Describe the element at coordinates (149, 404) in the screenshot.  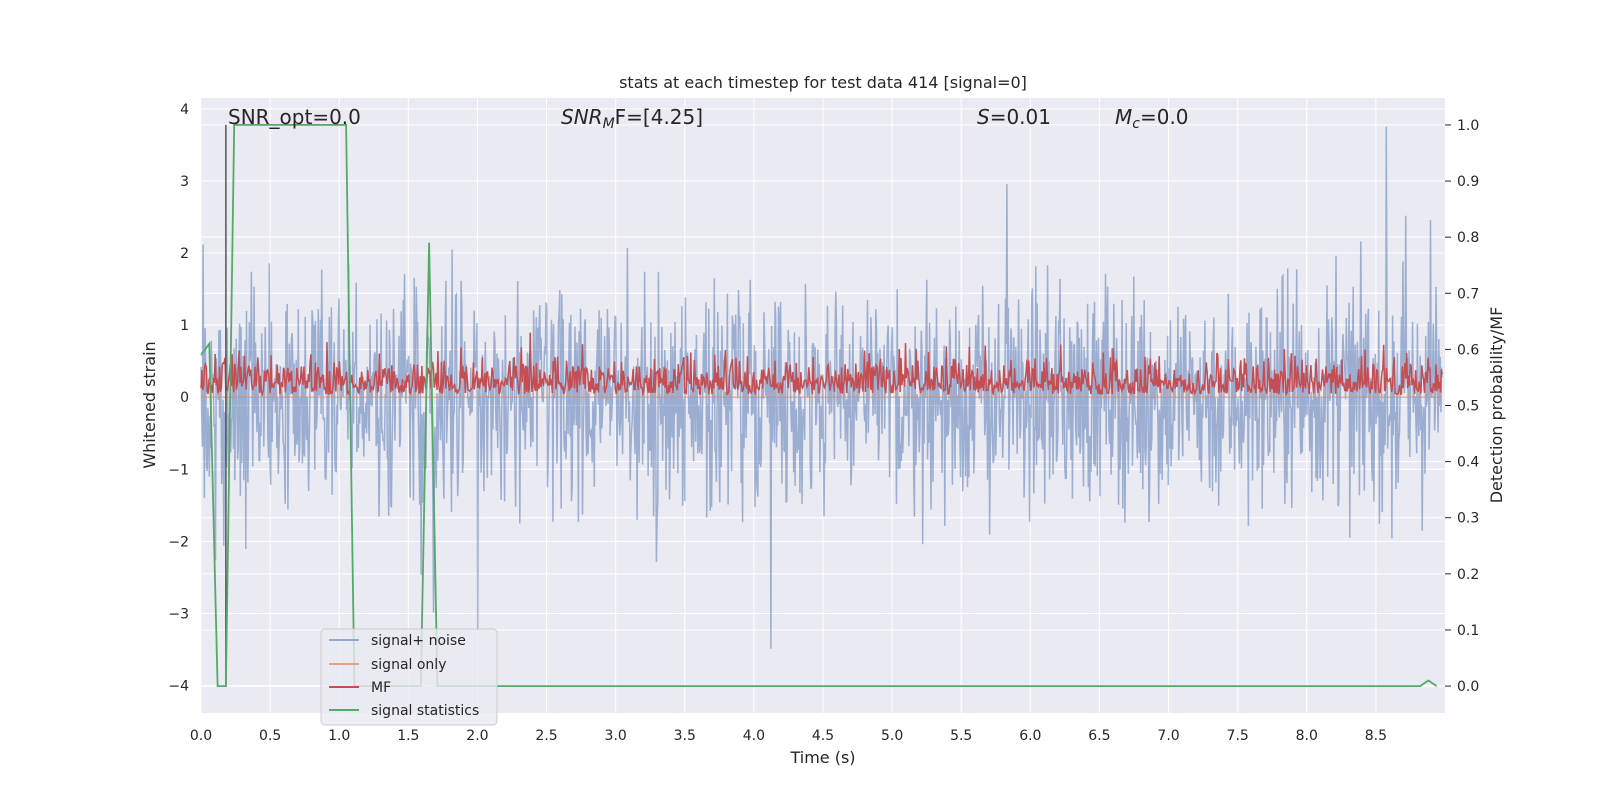
I see `y-axis-label-left: Whitened strain` at that location.